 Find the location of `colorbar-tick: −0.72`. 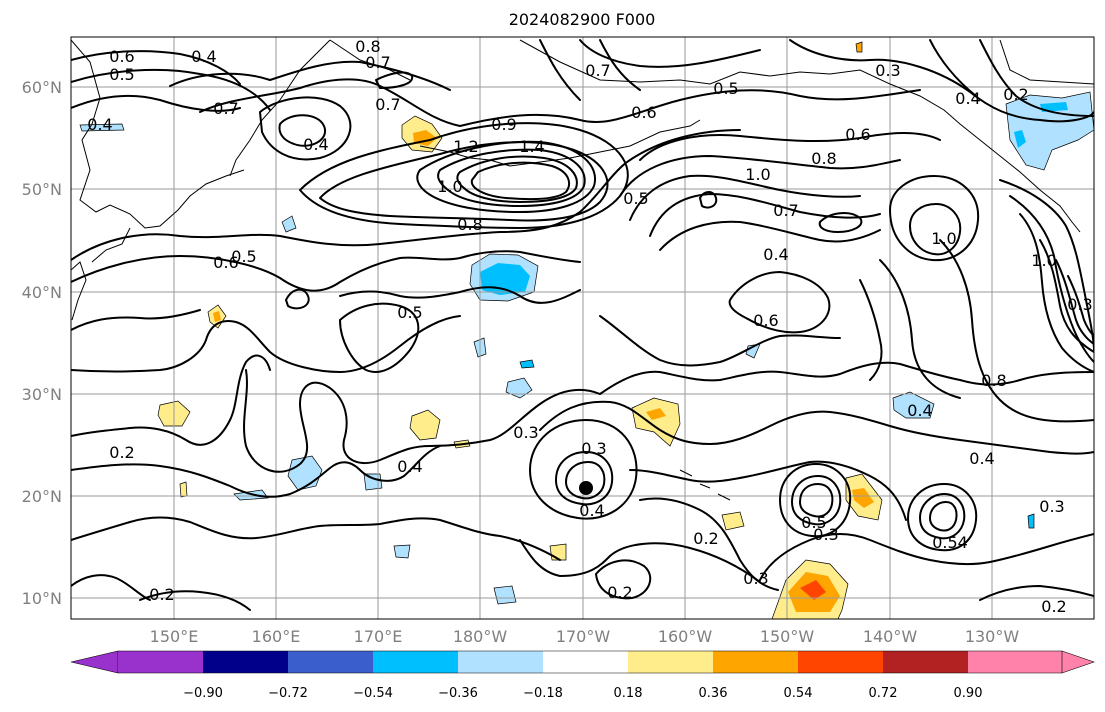

colorbar-tick: −0.72 is located at coordinates (288, 693).